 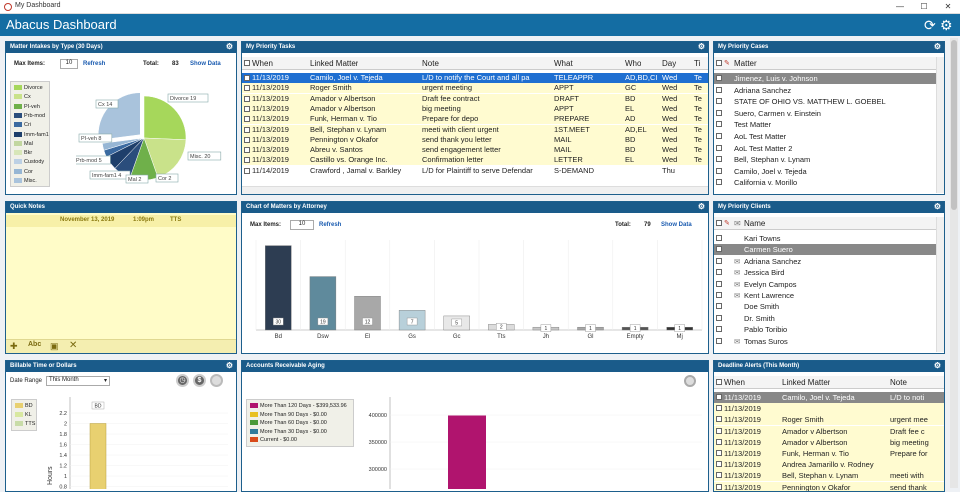 I want to click on table-row: 11/13/2019 Pennington v Okafor send thank, so click(x=829, y=486).